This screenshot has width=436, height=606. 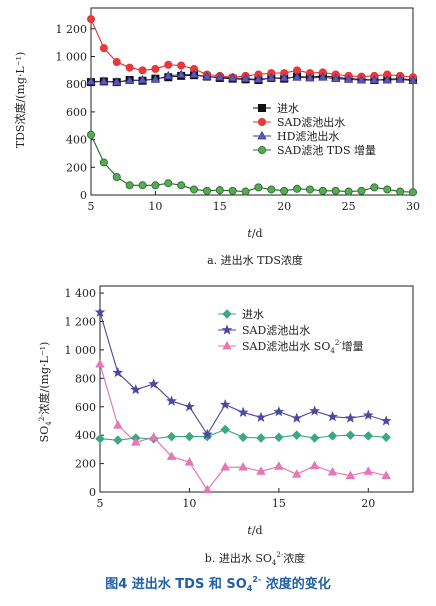 I want to click on chart-b-ylabel-prefix: SO, so click(x=44, y=434).